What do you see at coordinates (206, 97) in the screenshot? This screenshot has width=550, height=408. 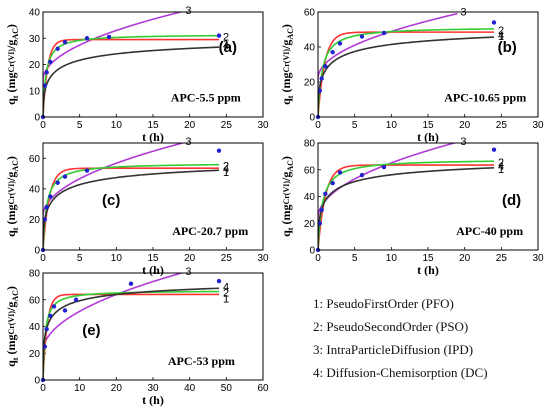 I see `sample-annotation: APC-5.5 ppm` at bounding box center [206, 97].